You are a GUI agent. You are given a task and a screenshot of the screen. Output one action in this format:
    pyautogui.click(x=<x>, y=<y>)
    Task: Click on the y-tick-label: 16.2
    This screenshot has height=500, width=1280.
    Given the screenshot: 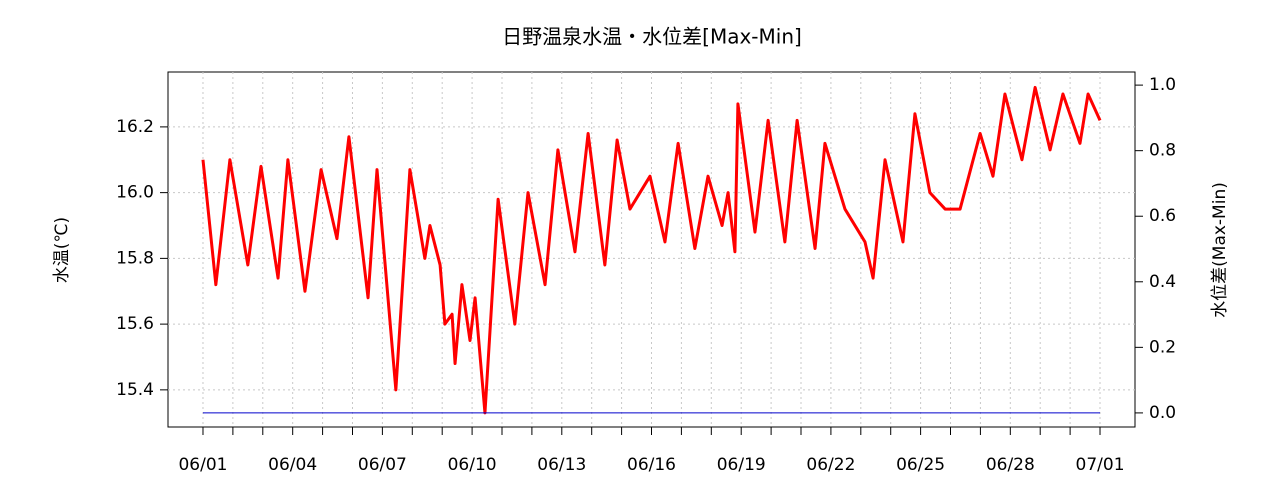 What is the action you would take?
    pyautogui.click(x=135, y=127)
    